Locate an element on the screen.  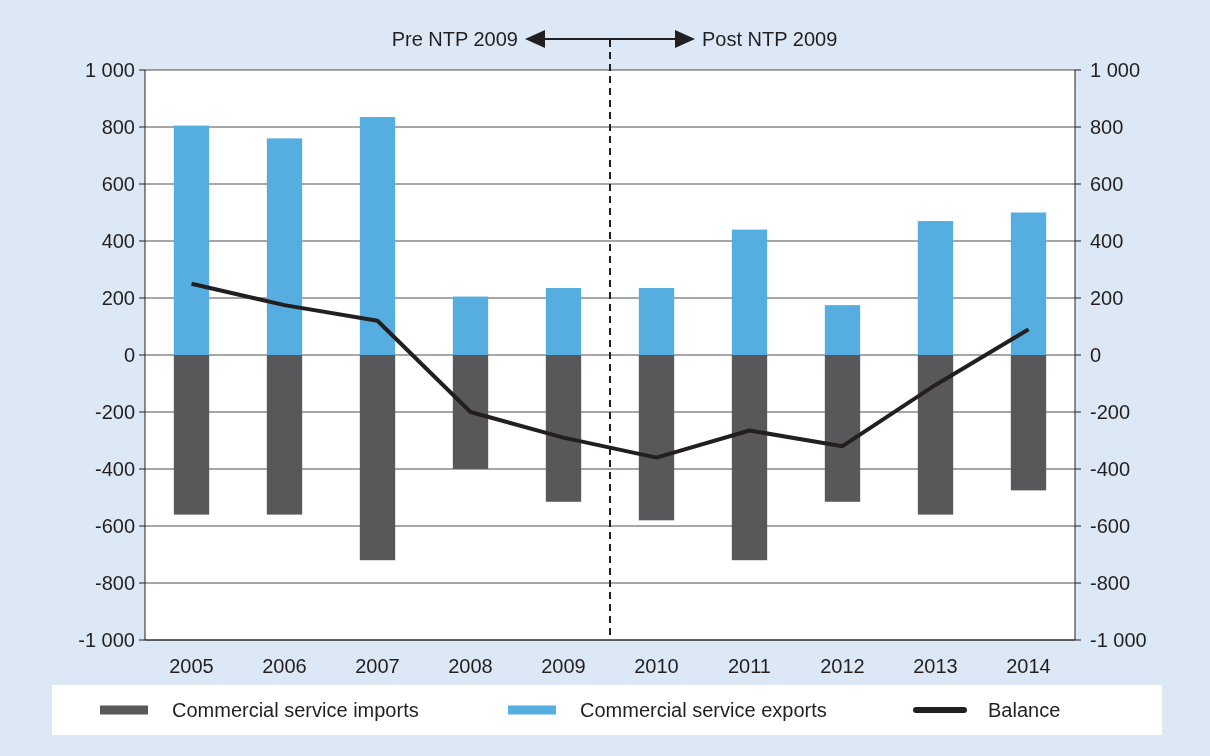
y2-tick-label: 0 is located at coordinates (1096, 355).